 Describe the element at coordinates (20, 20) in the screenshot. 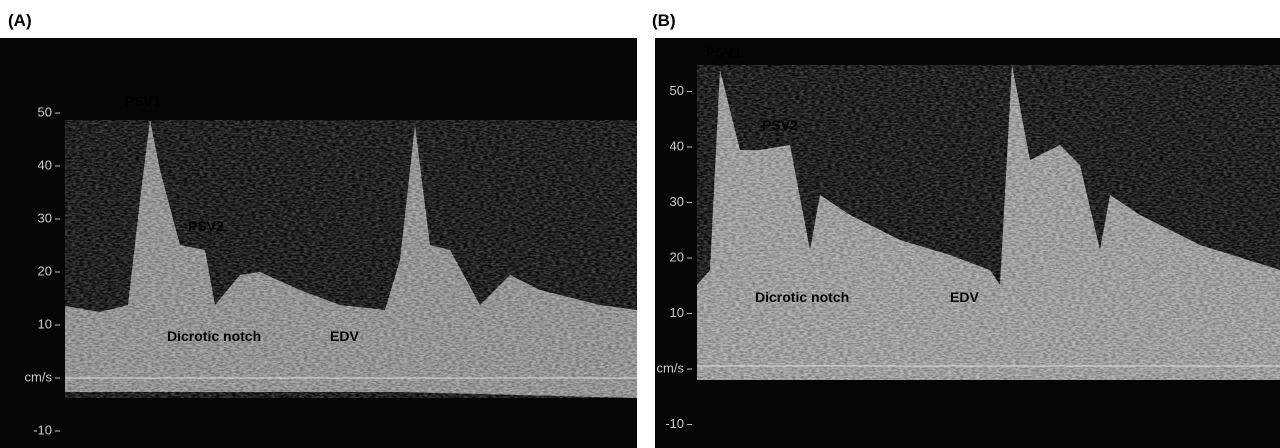

I see `panel-label: (A)` at that location.